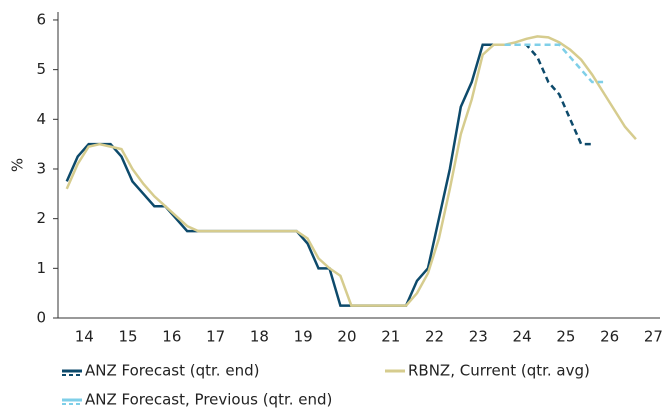  What do you see at coordinates (346, 337) in the screenshot?
I see `x-tick-label: 20` at bounding box center [346, 337].